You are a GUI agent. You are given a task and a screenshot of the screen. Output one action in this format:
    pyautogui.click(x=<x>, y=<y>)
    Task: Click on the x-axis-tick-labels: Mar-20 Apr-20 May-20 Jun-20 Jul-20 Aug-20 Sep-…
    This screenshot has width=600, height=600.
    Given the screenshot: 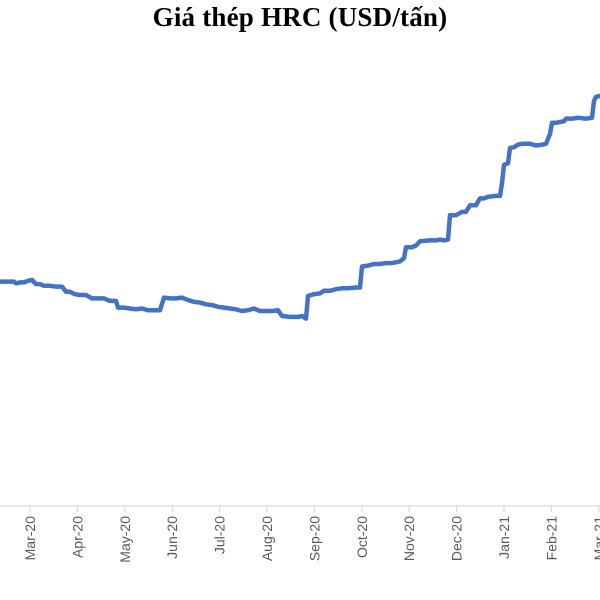 What is the action you would take?
    pyautogui.click(x=311, y=539)
    